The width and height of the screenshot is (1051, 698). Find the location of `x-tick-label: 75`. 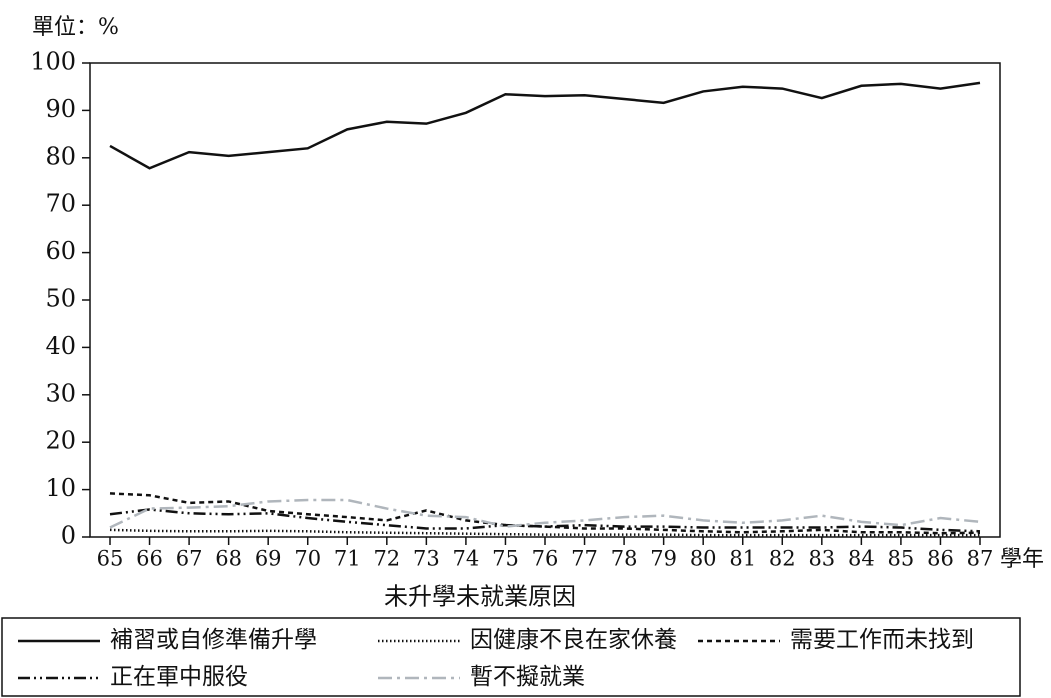

x-tick-label: 75 is located at coordinates (505, 559).